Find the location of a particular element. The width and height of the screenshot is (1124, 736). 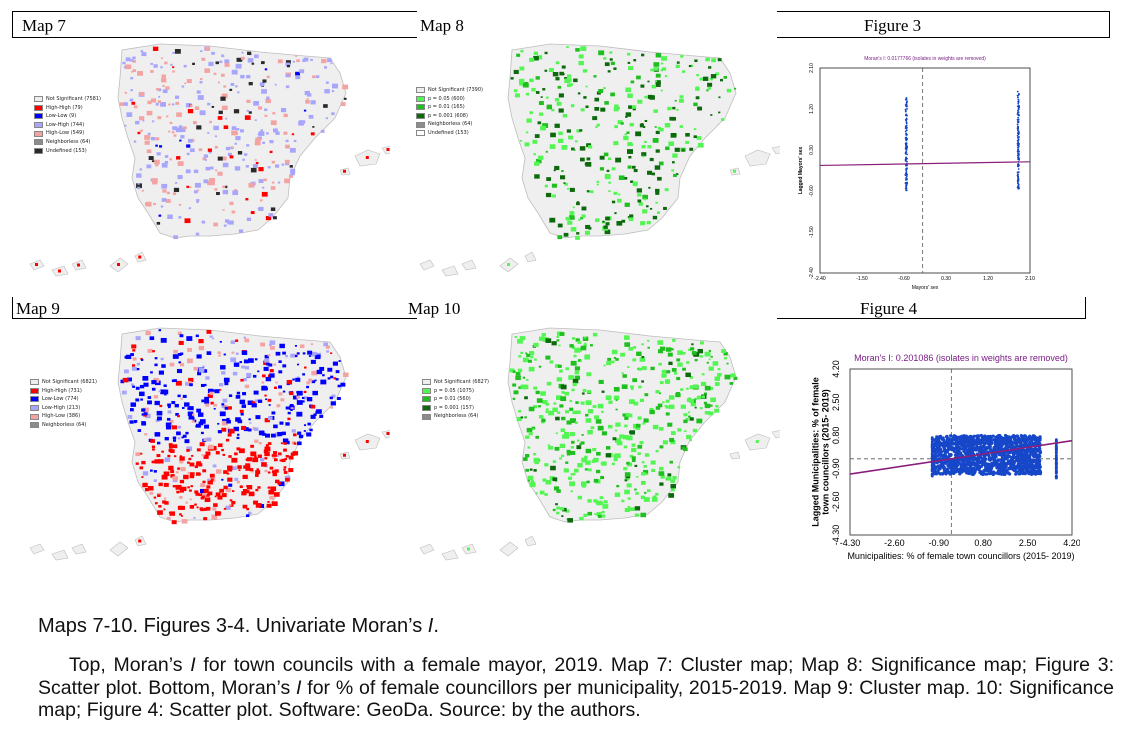

legend-item: p = 0.001 (608) is located at coordinates (449, 116).